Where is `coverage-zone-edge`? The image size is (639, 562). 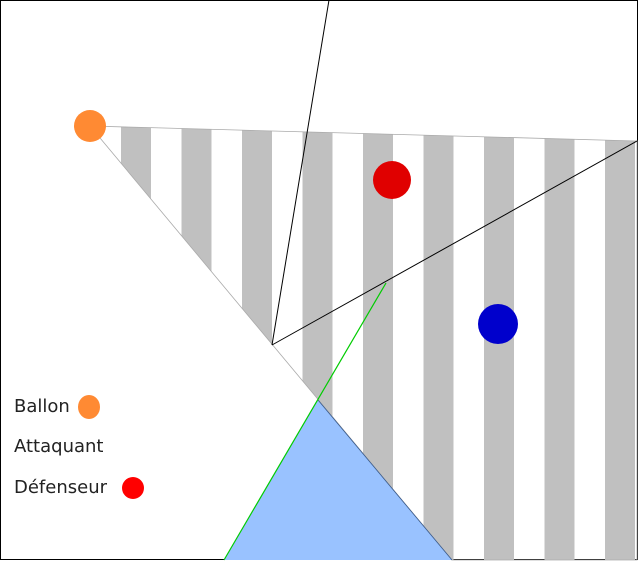
coverage-zone-edge is located at coordinates (385, 480).